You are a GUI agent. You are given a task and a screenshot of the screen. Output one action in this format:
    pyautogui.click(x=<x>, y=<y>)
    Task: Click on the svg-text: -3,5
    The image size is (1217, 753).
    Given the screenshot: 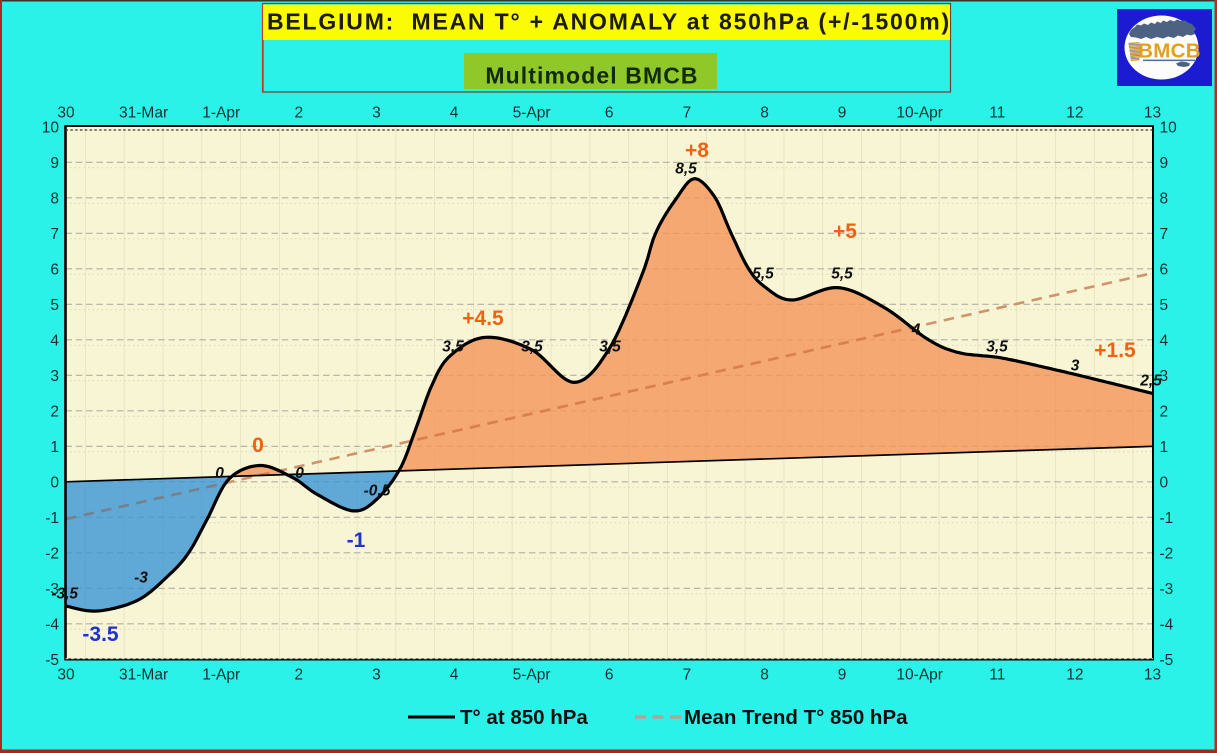 What is the action you would take?
    pyautogui.click(x=64, y=594)
    